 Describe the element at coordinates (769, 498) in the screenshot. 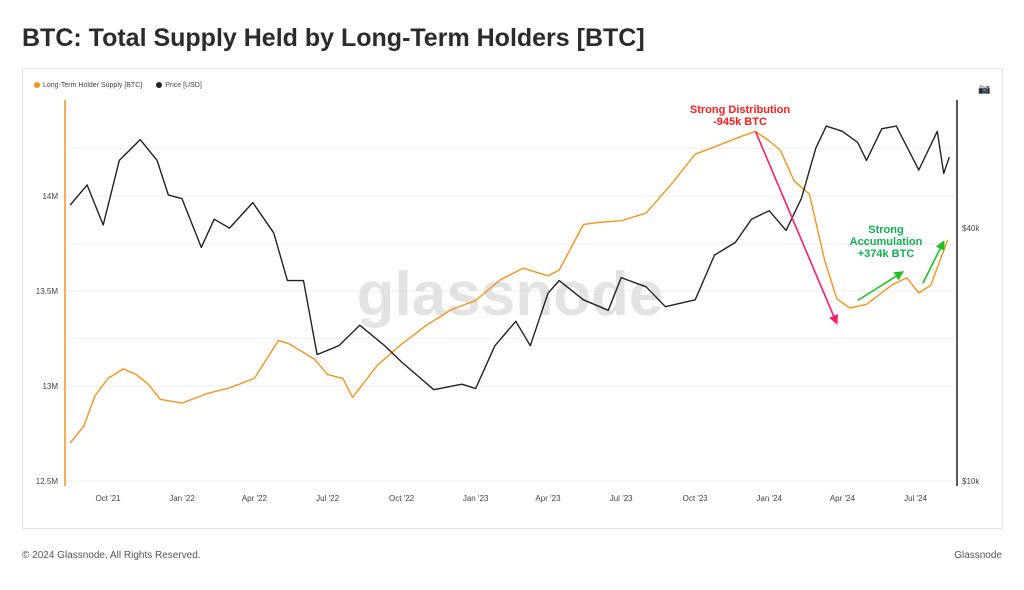

I see `x-tick-label: Jan '24` at that location.